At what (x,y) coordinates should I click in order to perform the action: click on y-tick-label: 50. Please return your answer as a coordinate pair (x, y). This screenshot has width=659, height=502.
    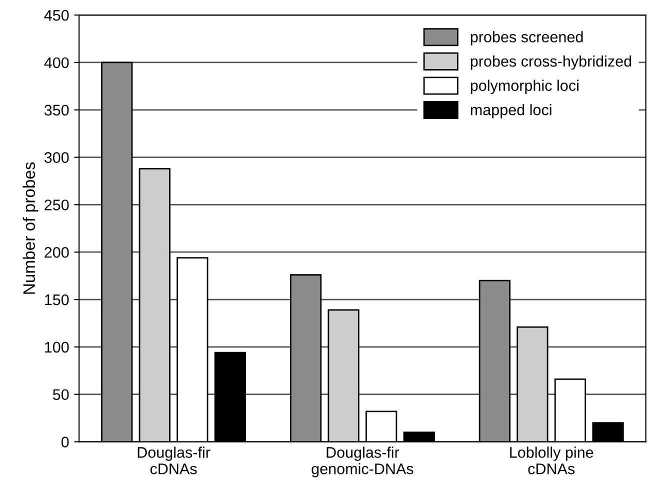
    Looking at the image, I should click on (60, 394).